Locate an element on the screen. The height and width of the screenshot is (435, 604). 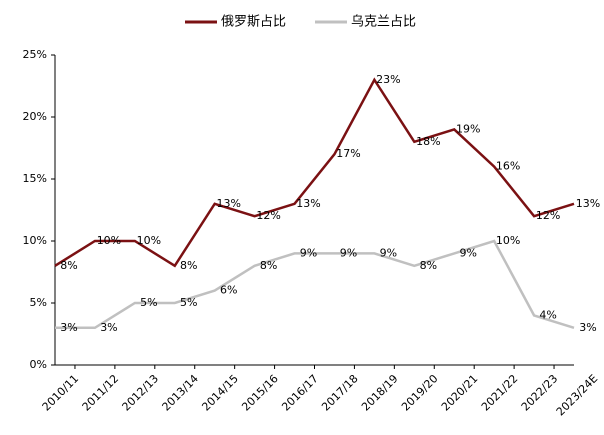
y-tick-label: 10% is located at coordinates (35, 240).